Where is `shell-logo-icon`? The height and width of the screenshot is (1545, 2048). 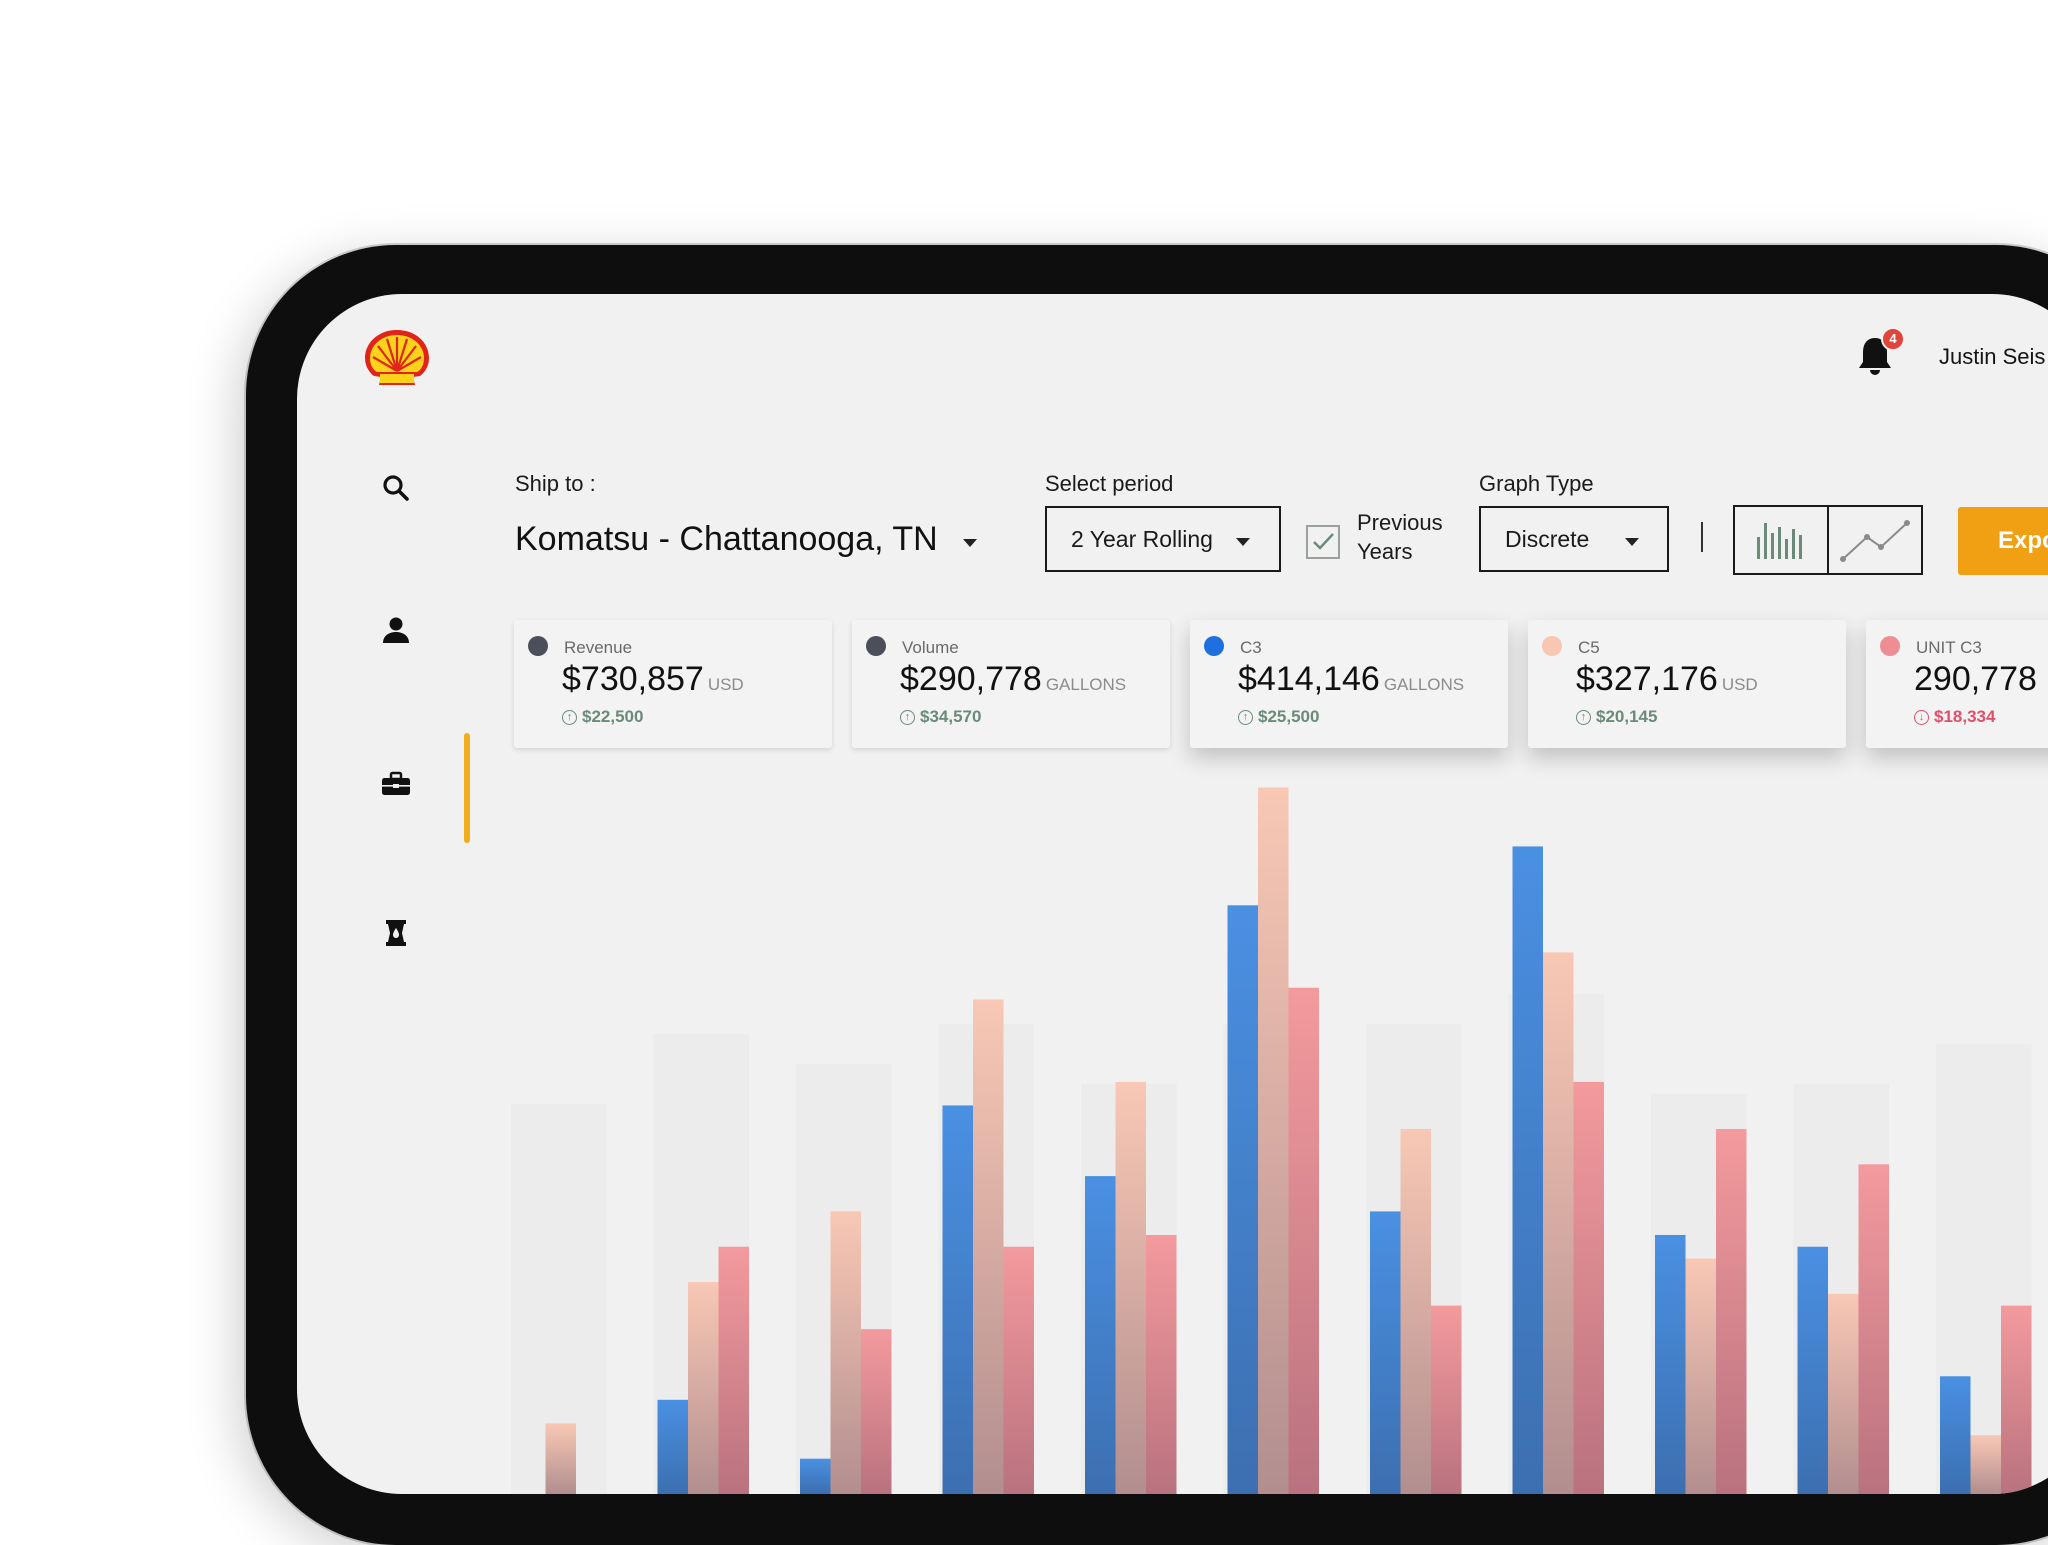
shell-logo-icon is located at coordinates (397, 359).